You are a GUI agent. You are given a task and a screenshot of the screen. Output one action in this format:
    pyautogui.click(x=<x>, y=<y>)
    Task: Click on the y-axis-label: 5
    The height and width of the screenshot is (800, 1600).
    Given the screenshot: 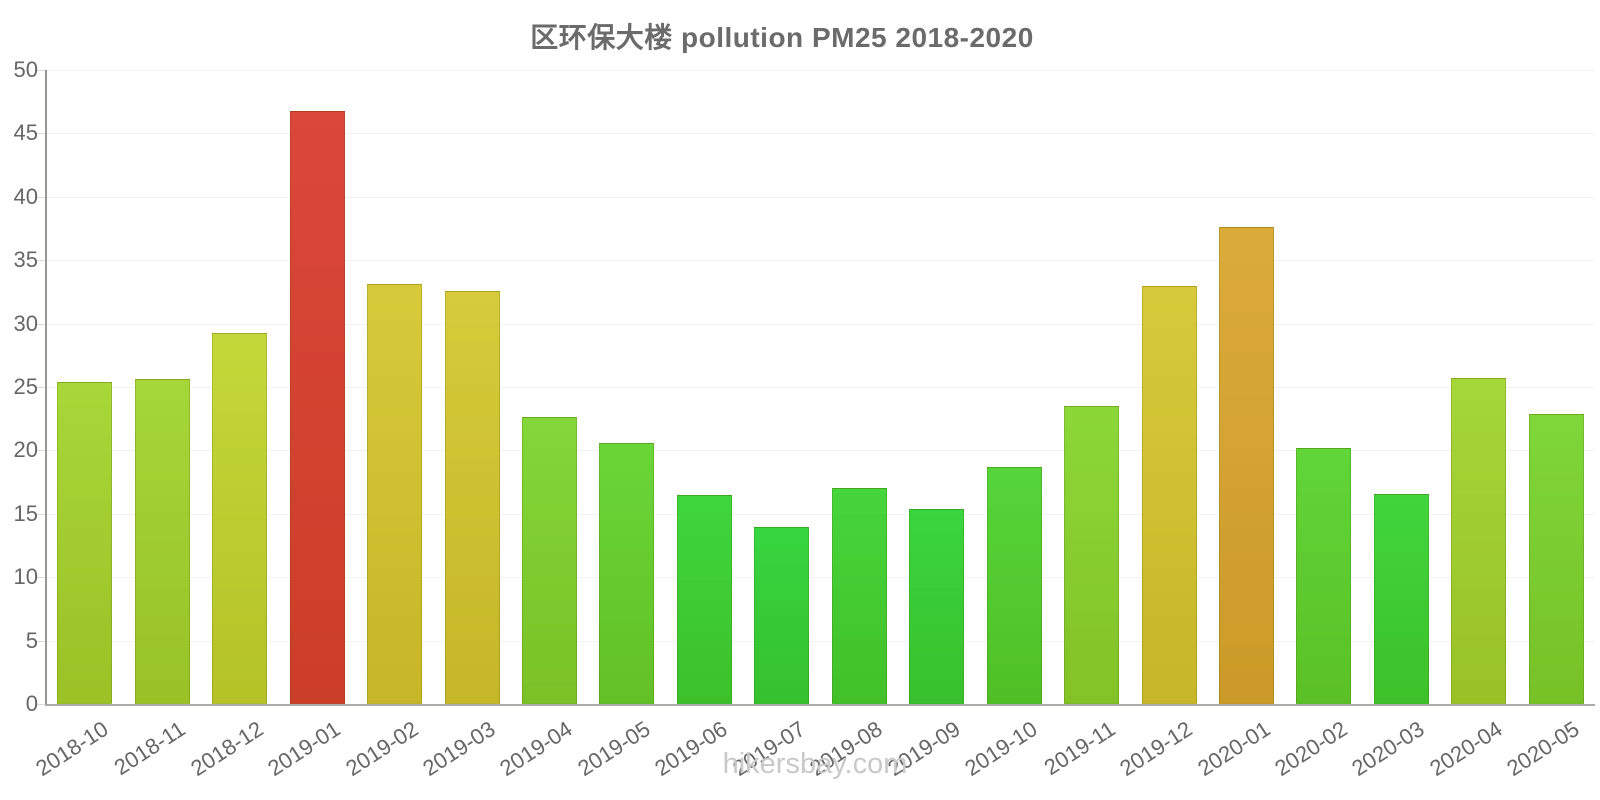 What is the action you would take?
    pyautogui.click(x=31, y=640)
    